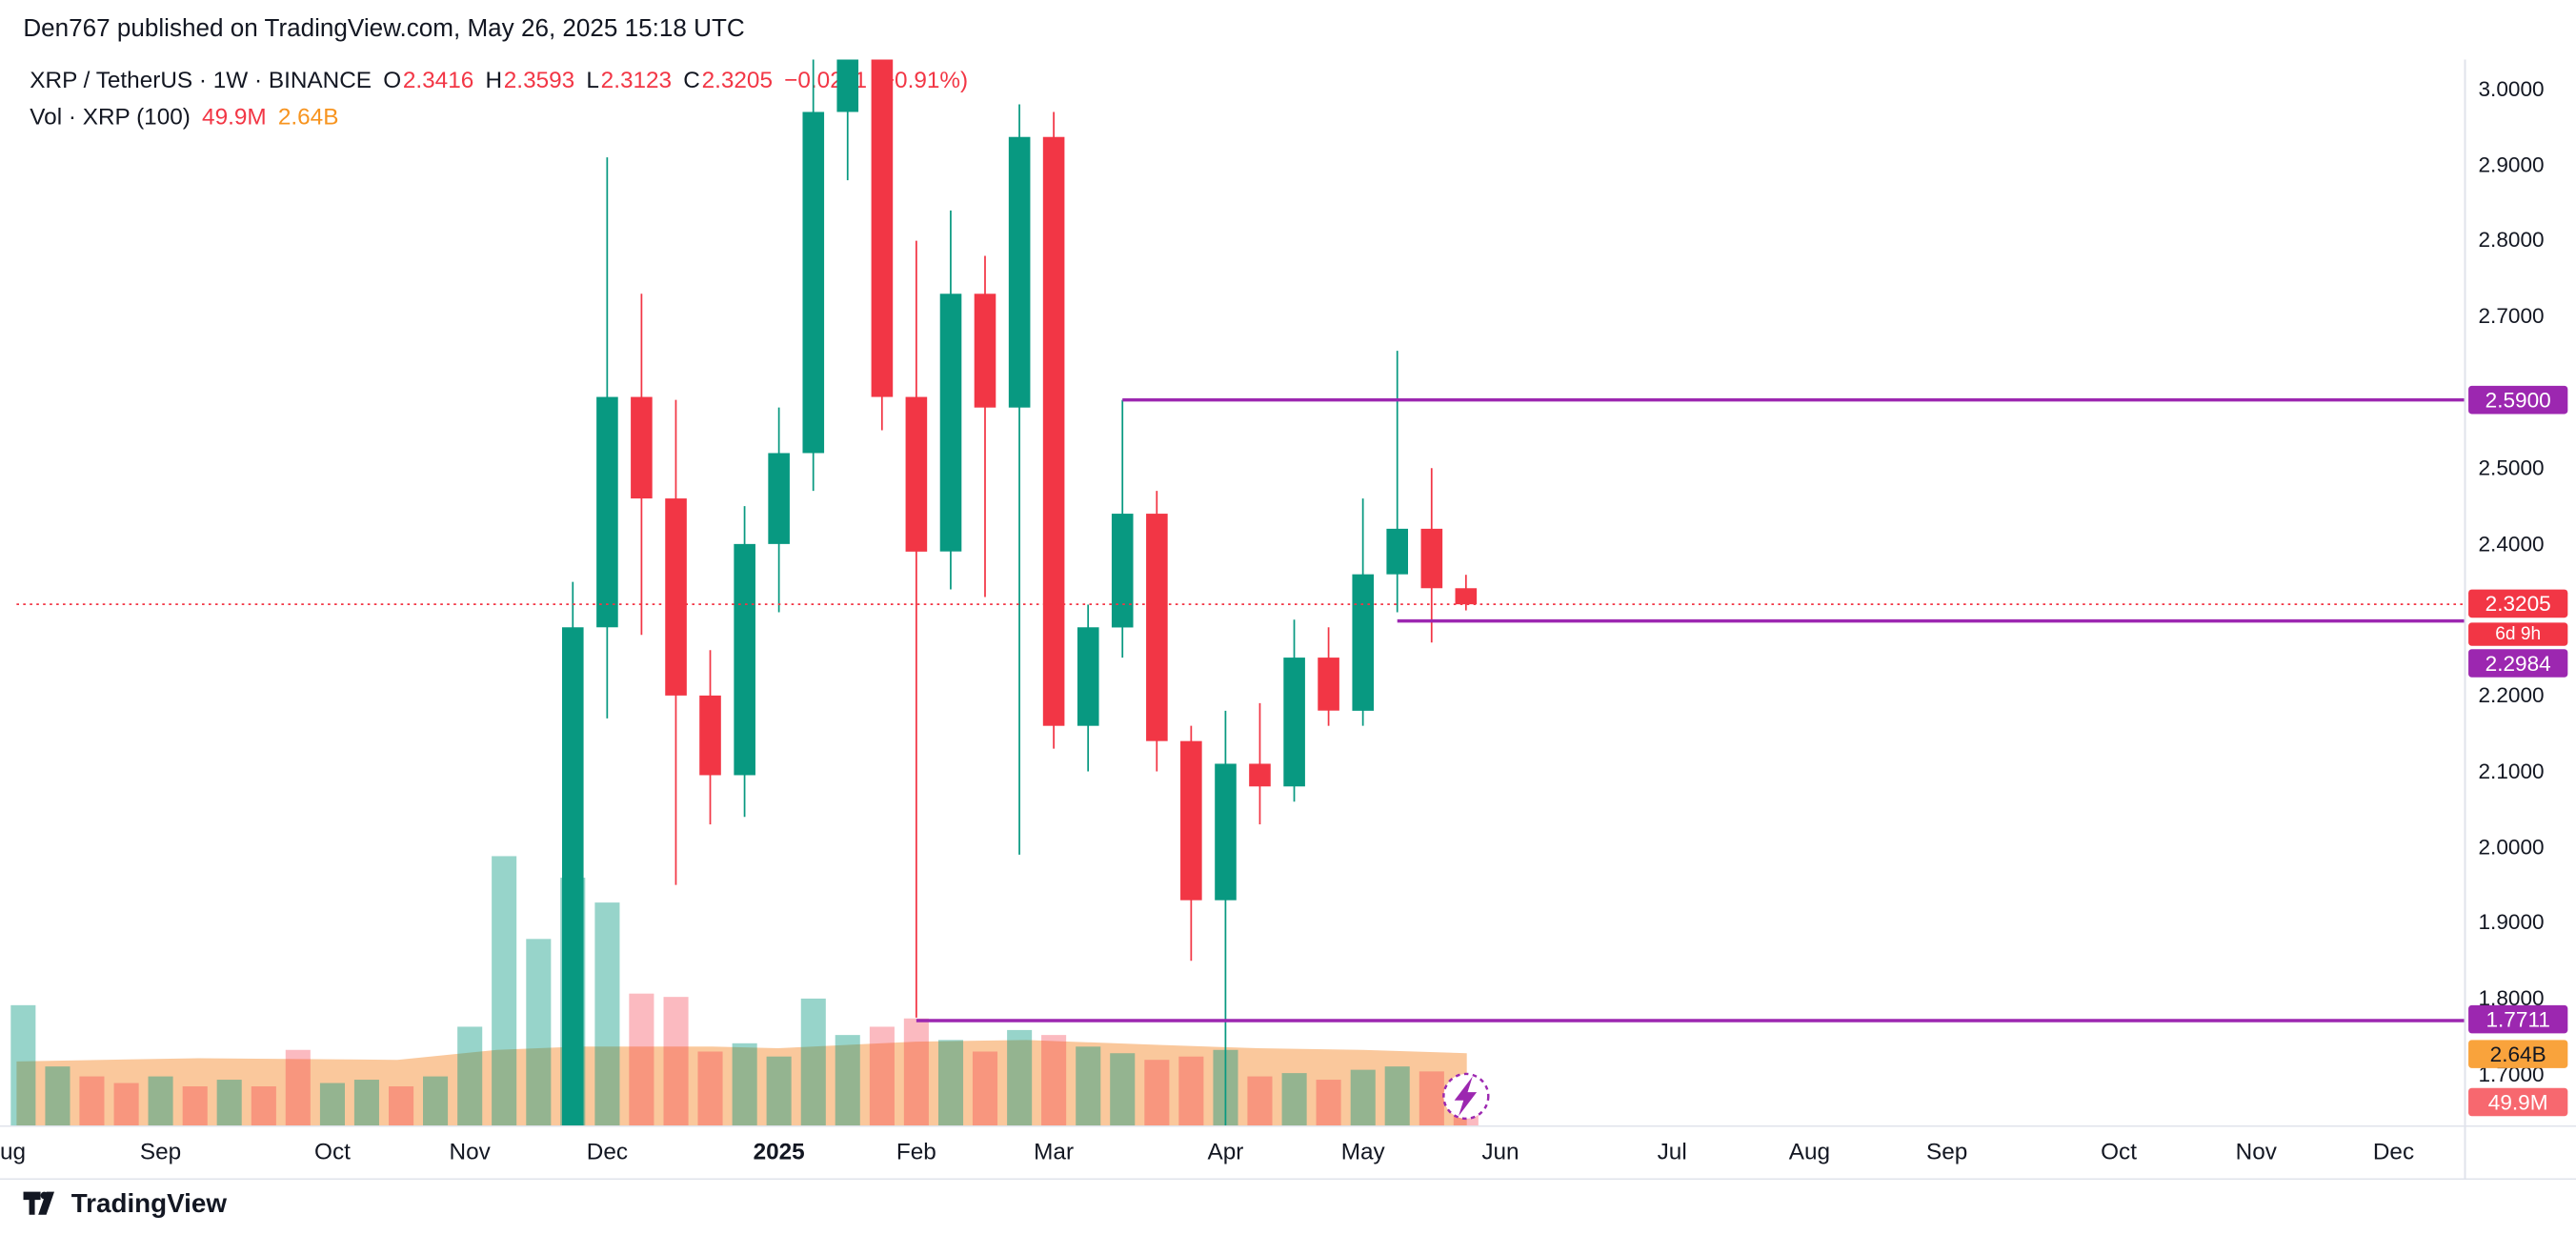  Describe the element at coordinates (1809, 1150) in the screenshot. I see `time-axis-label: Aug` at that location.